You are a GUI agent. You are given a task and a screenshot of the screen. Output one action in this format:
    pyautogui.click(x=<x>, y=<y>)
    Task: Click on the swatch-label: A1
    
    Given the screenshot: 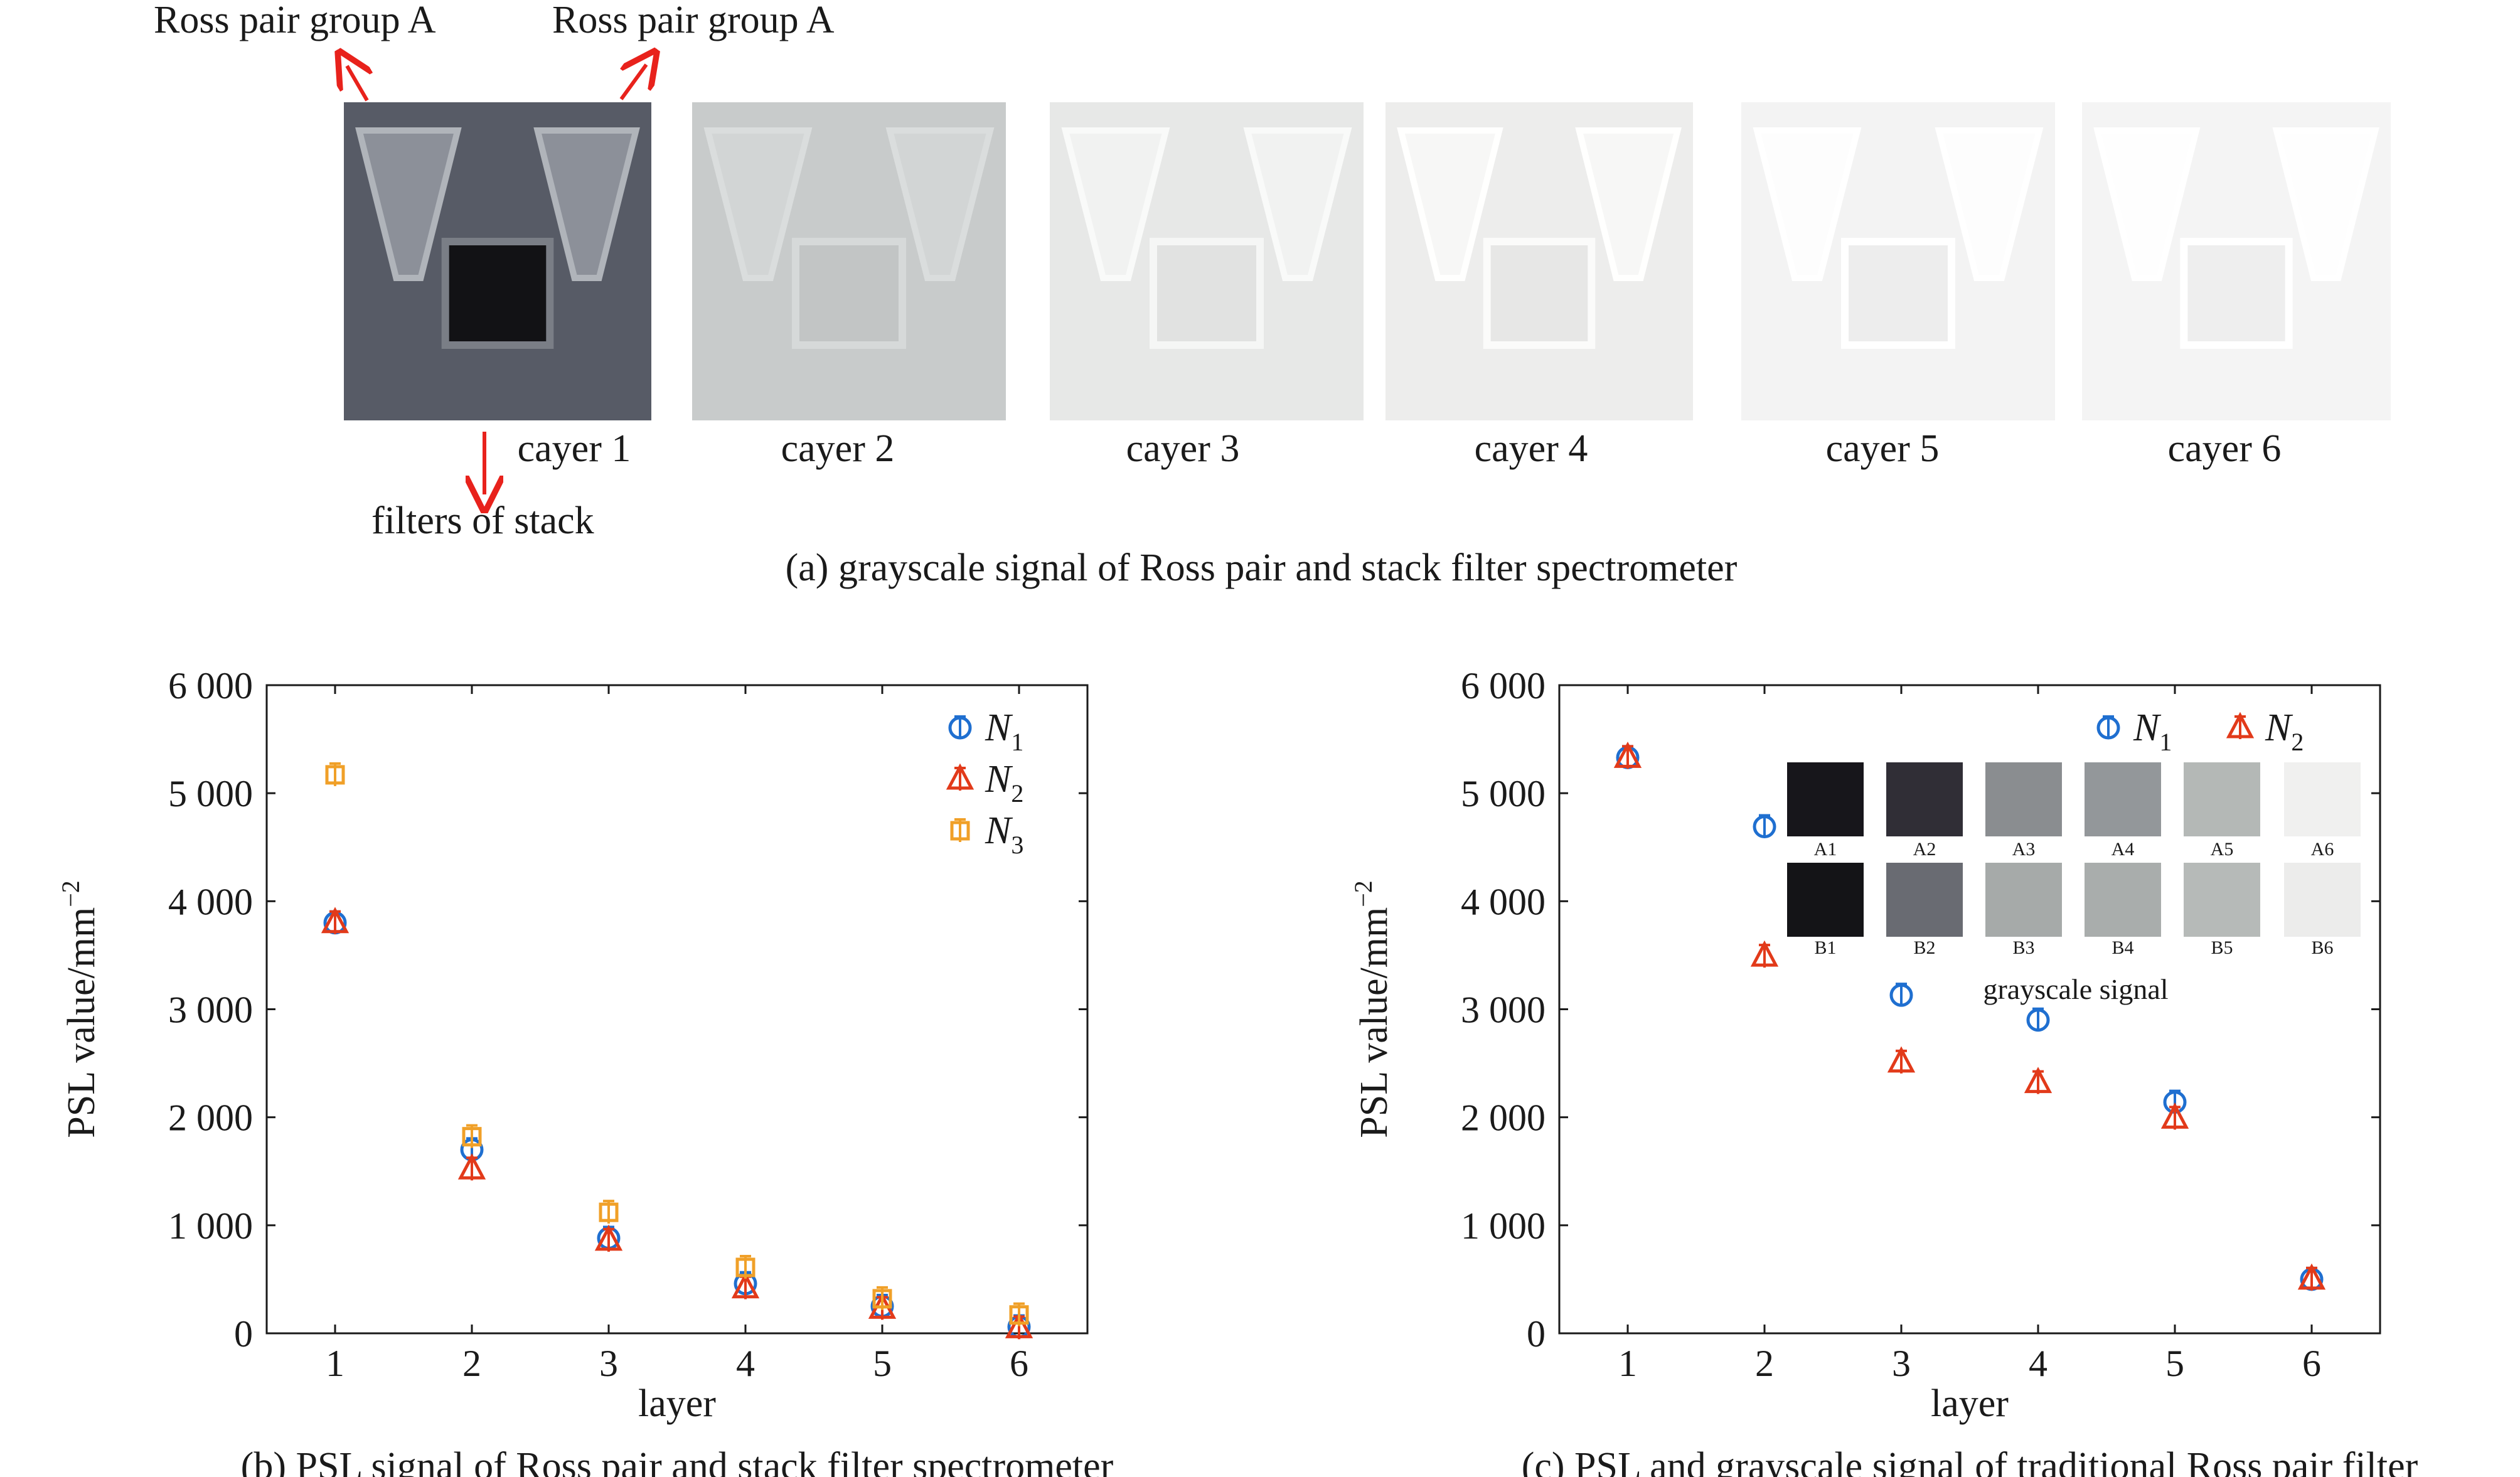 What is the action you would take?
    pyautogui.click(x=1825, y=850)
    